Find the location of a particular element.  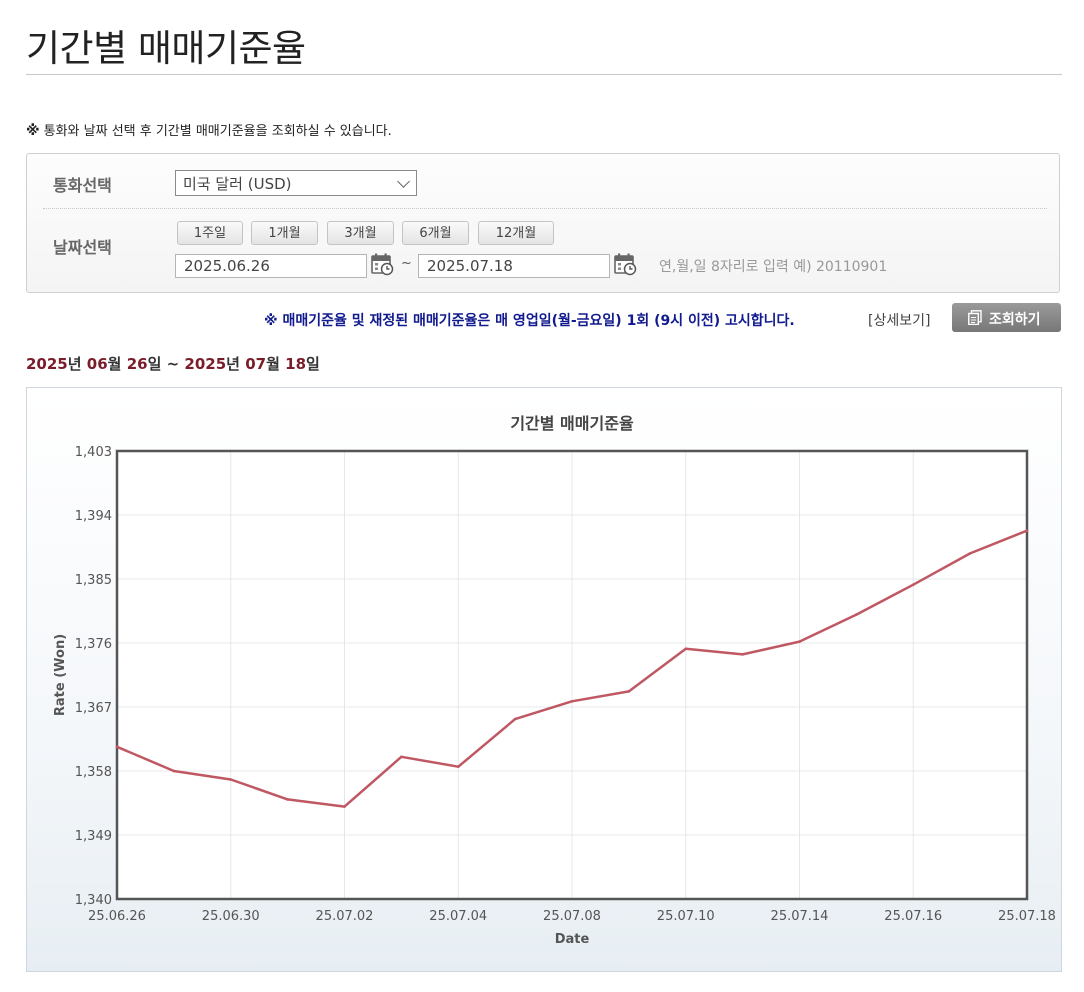

detail-link: [상세보기] is located at coordinates (899, 321).